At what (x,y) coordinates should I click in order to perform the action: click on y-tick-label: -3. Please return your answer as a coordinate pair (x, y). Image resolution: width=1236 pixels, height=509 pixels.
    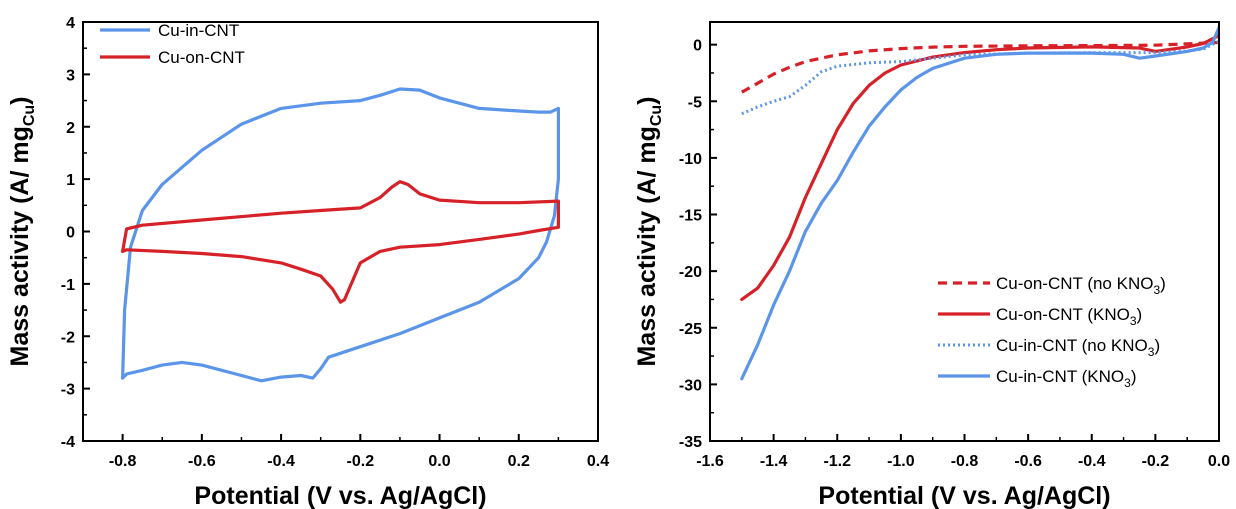
    Looking at the image, I should click on (68, 390).